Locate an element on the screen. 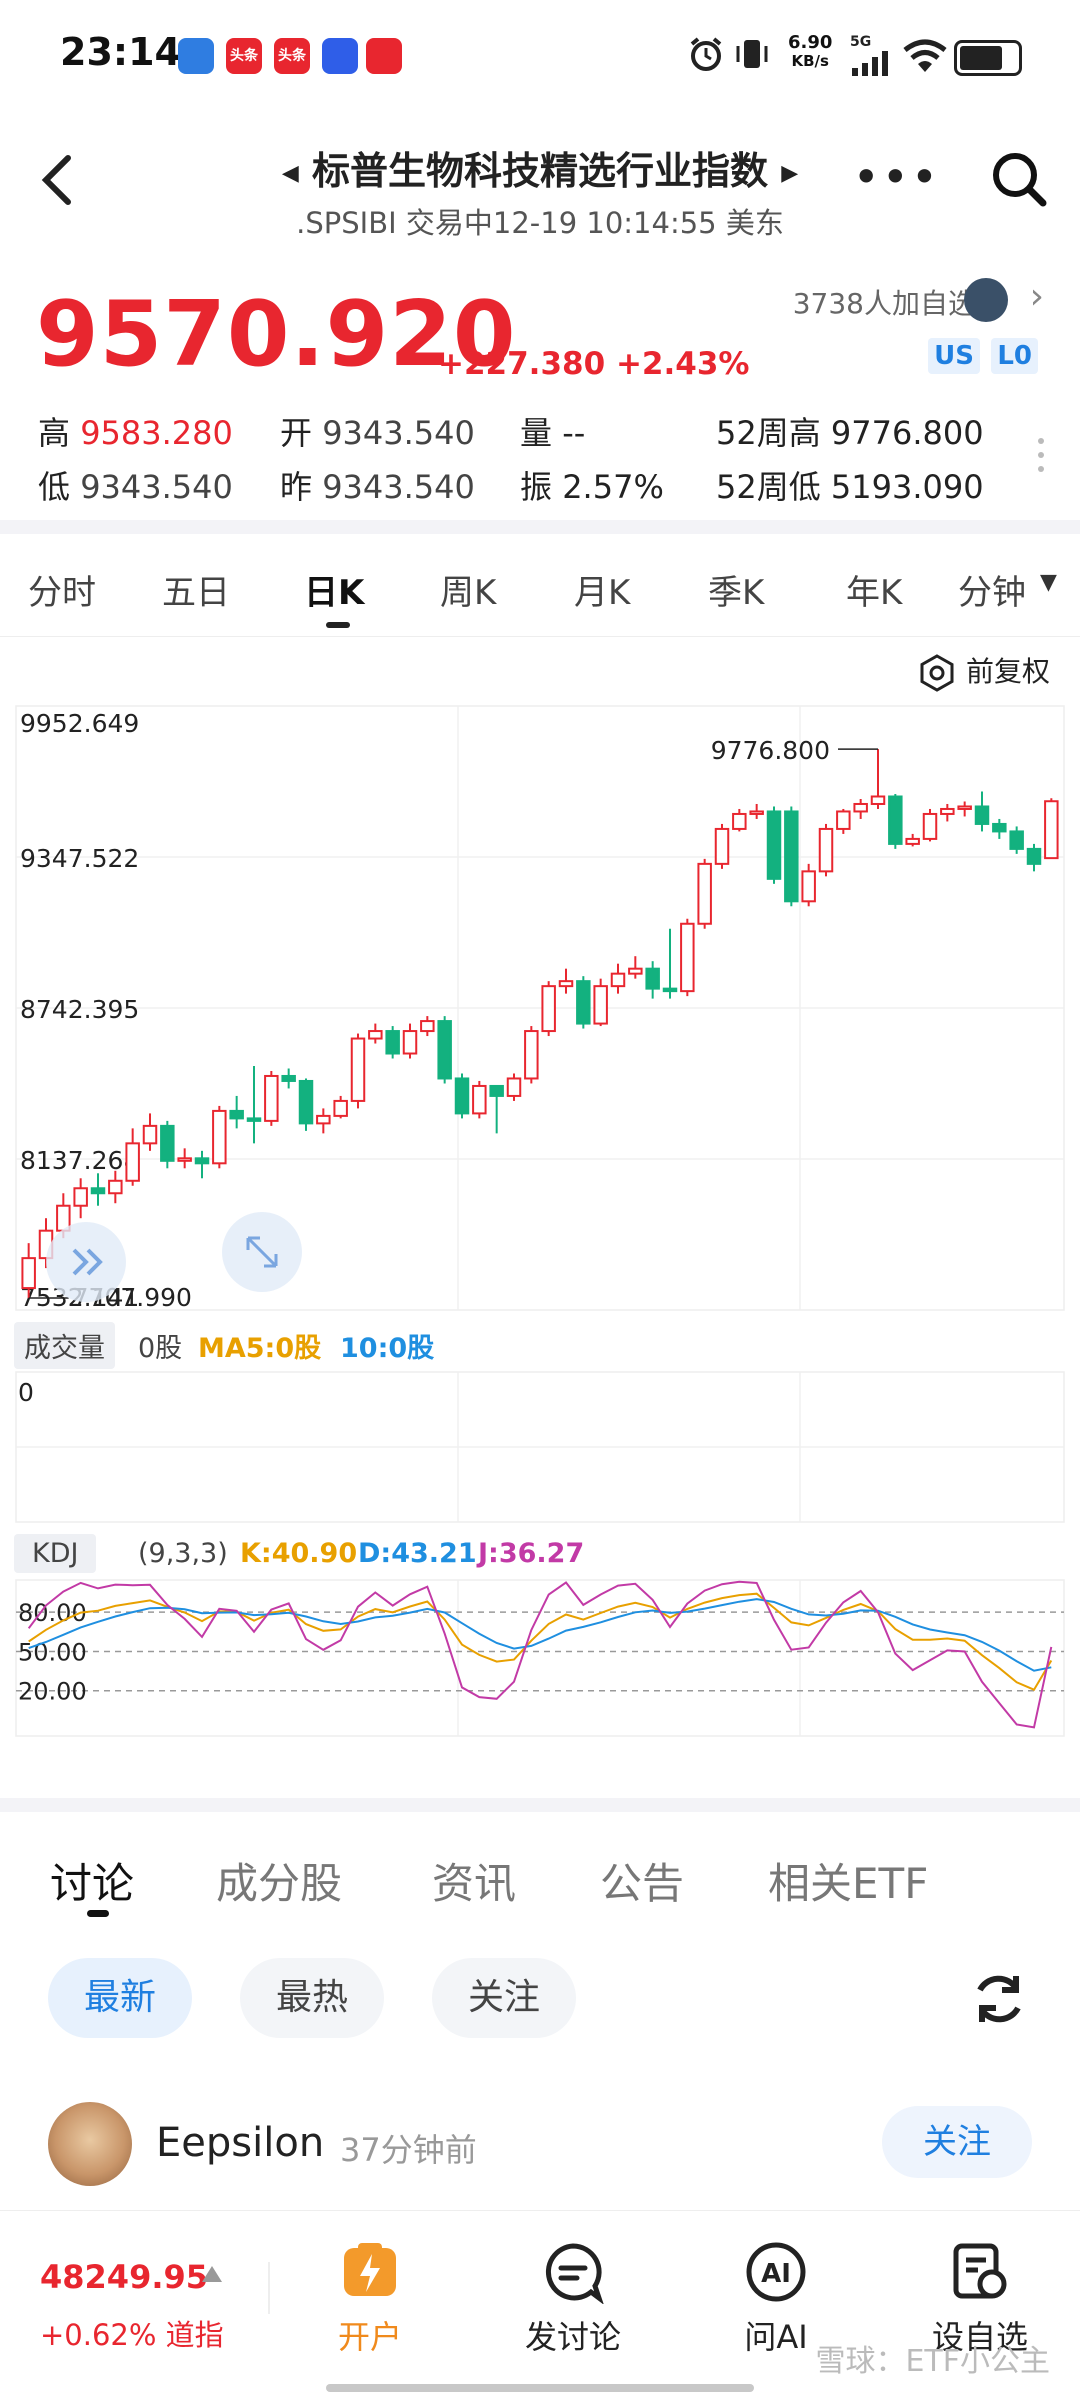  volume-value: 0股 is located at coordinates (160, 1348).